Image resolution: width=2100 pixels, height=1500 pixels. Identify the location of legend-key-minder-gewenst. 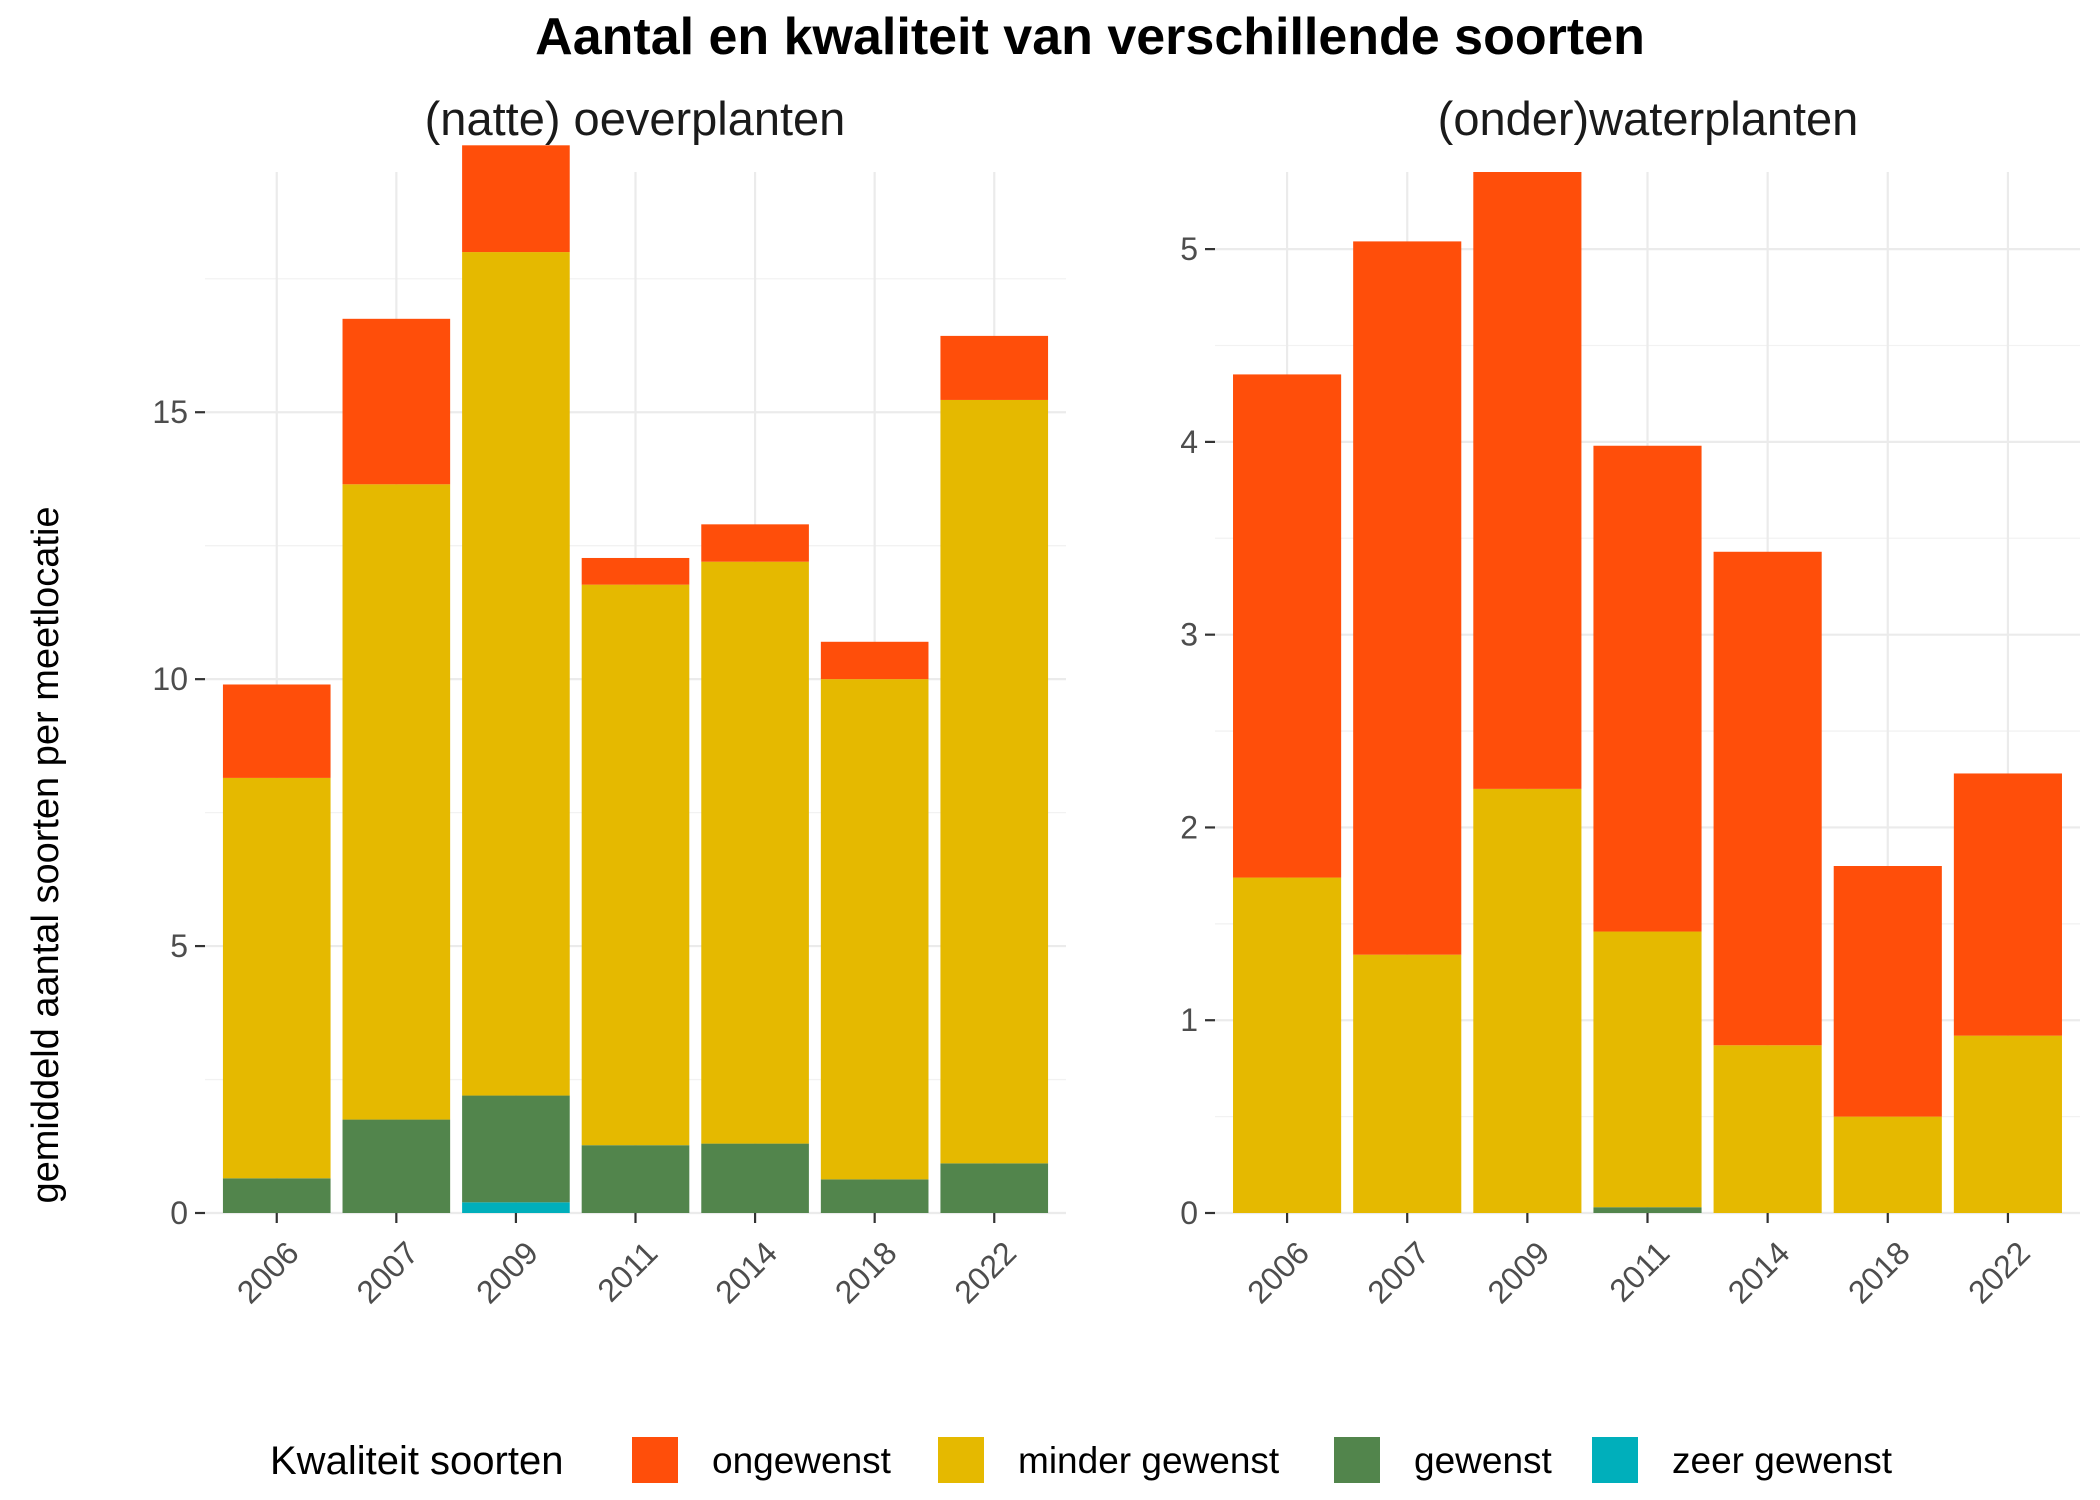
(961, 1460).